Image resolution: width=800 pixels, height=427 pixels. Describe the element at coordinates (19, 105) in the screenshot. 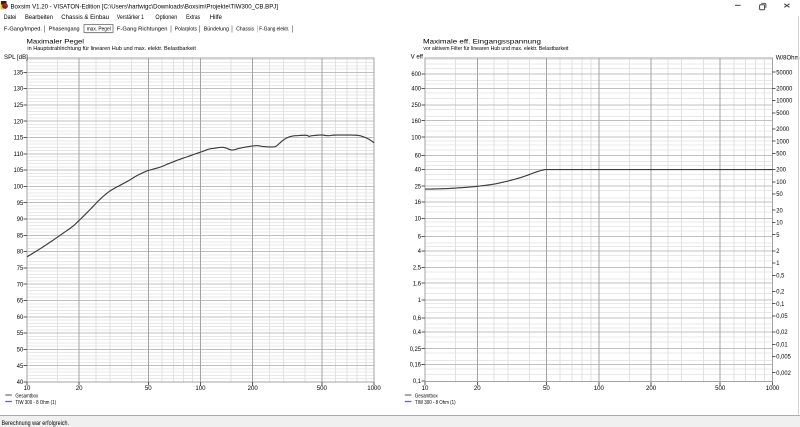

I see `svg-text: 125` at that location.